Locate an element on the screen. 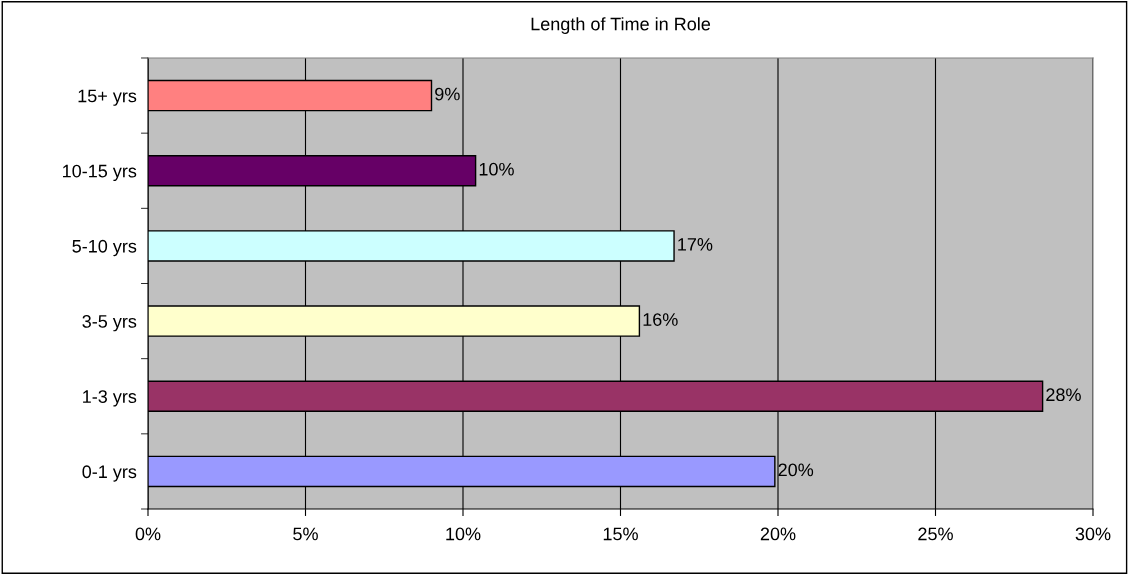 Image resolution: width=1130 pixels, height=575 pixels. y-tick-label: 15+ yrs is located at coordinates (107, 97).